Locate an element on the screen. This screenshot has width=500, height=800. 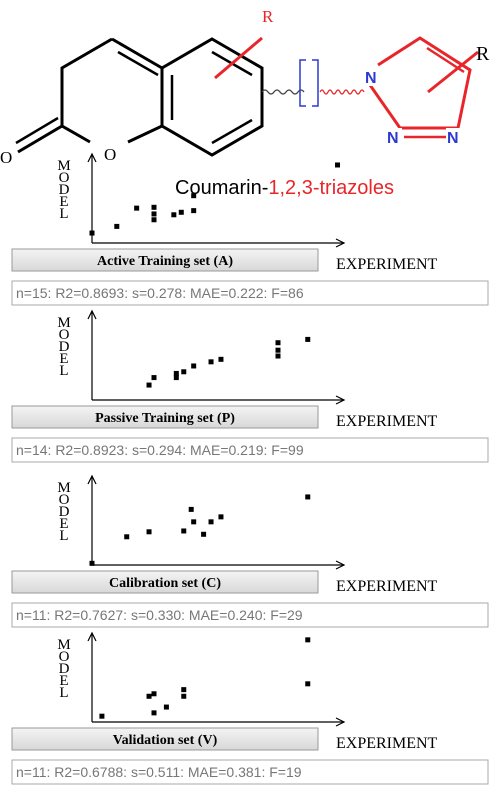
carbonyl is located at coordinates (40, 139).